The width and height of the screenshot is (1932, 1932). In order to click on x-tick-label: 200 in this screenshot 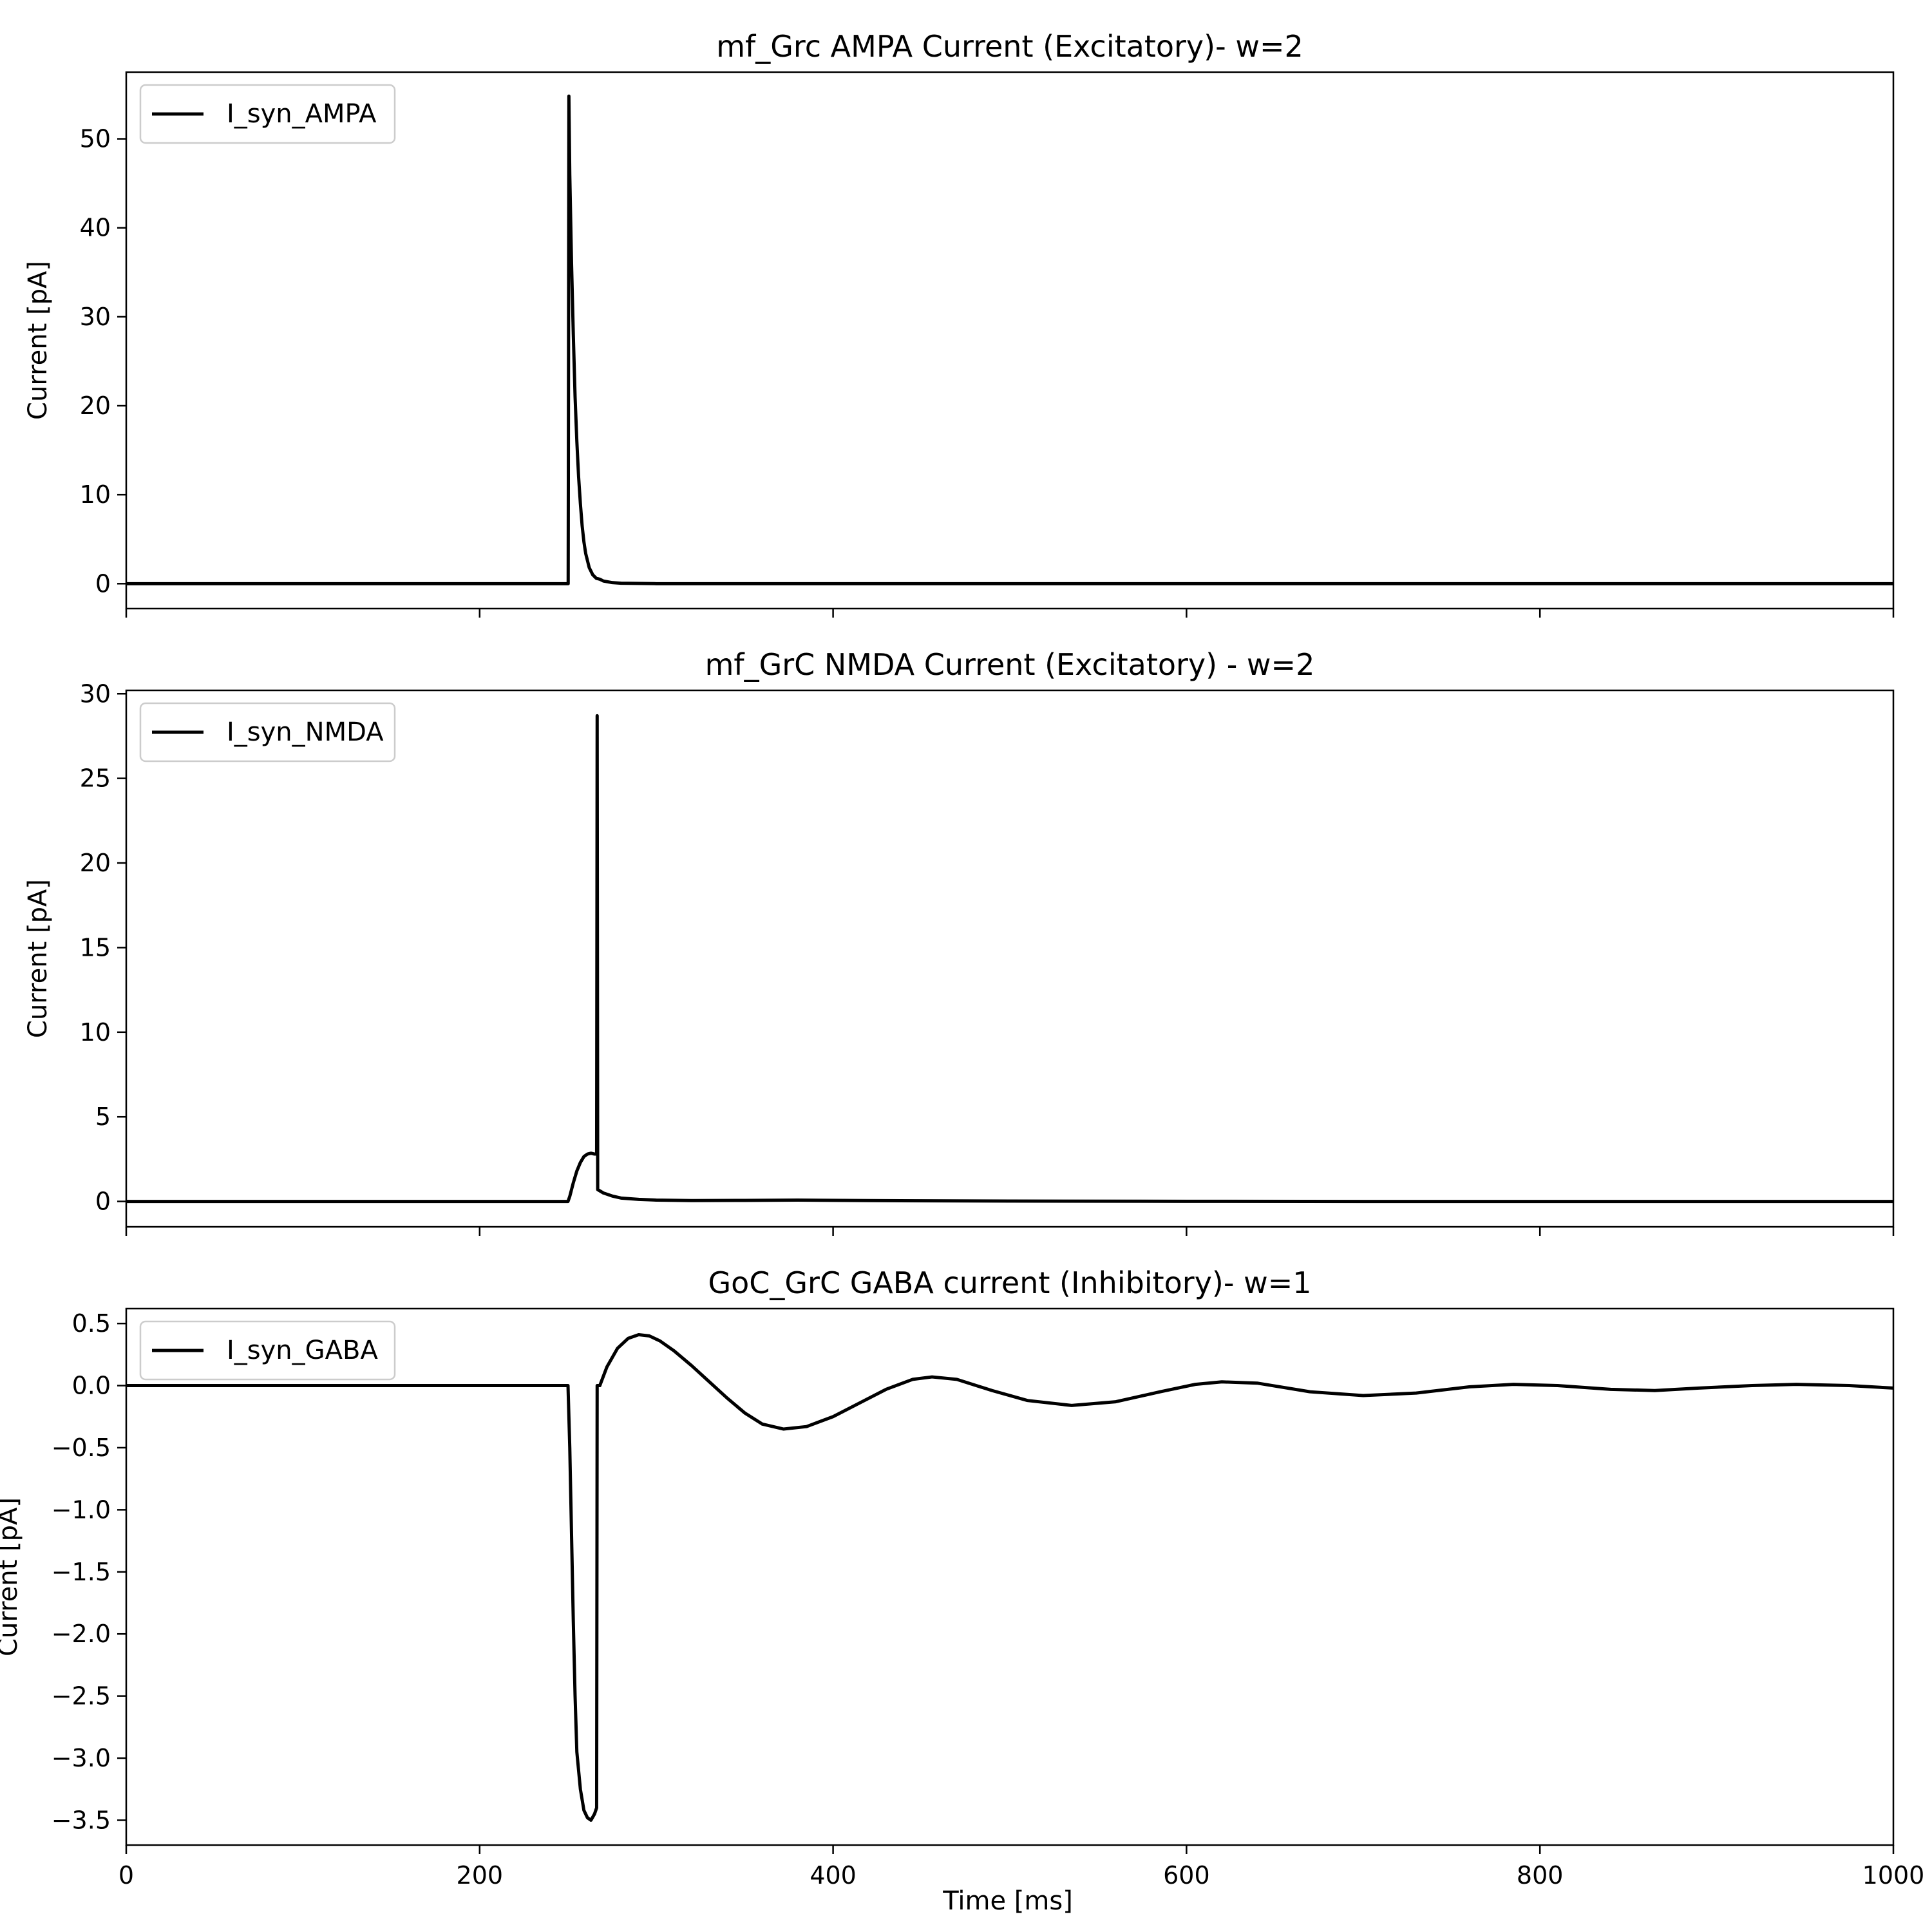, I will do `click(480, 1875)`.